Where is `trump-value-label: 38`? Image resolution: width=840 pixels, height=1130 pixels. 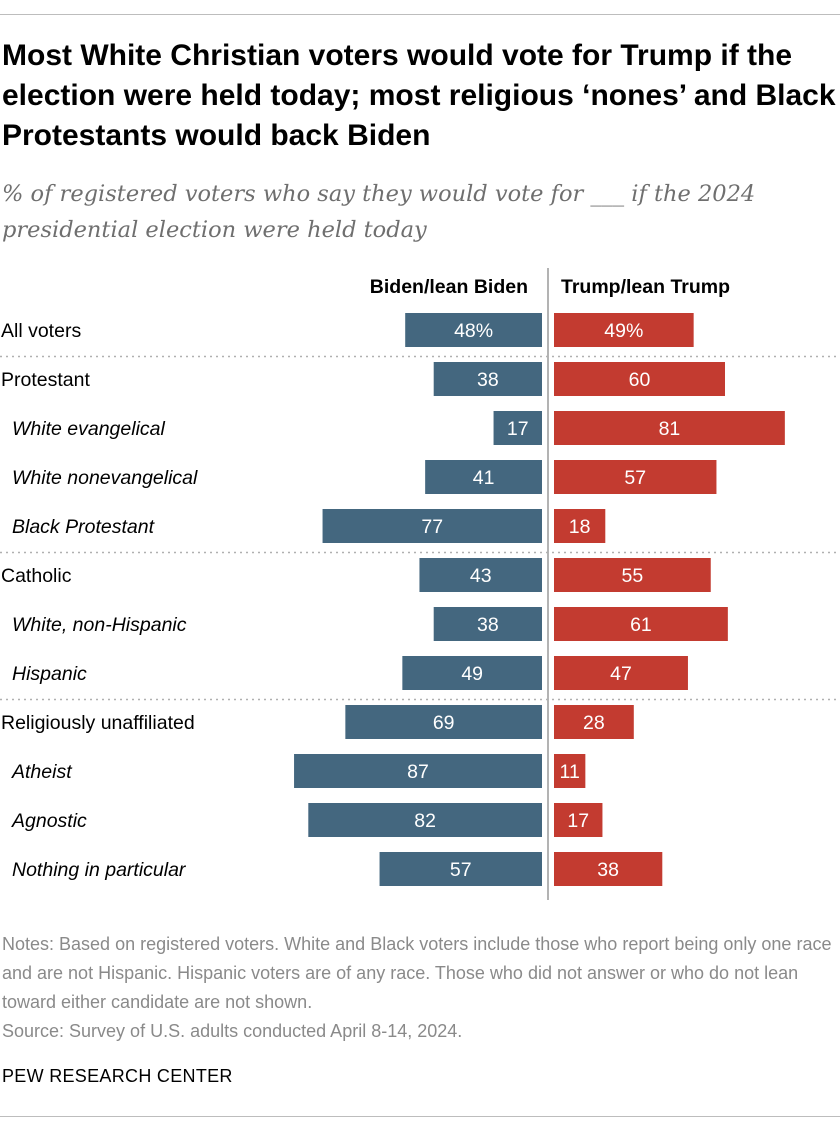
trump-value-label: 38 is located at coordinates (608, 870).